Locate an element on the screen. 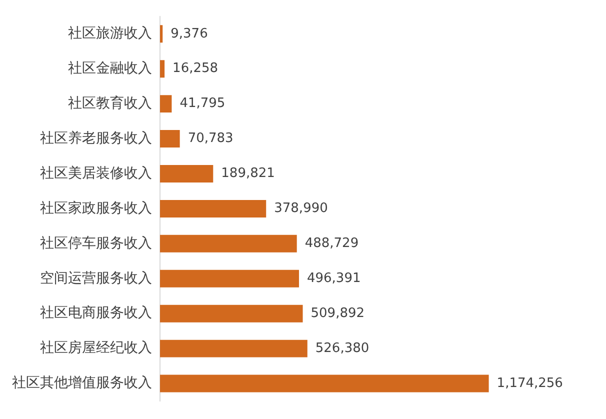 Image resolution: width=606 pixels, height=419 pixels. data-label: 41,795 is located at coordinates (203, 104).